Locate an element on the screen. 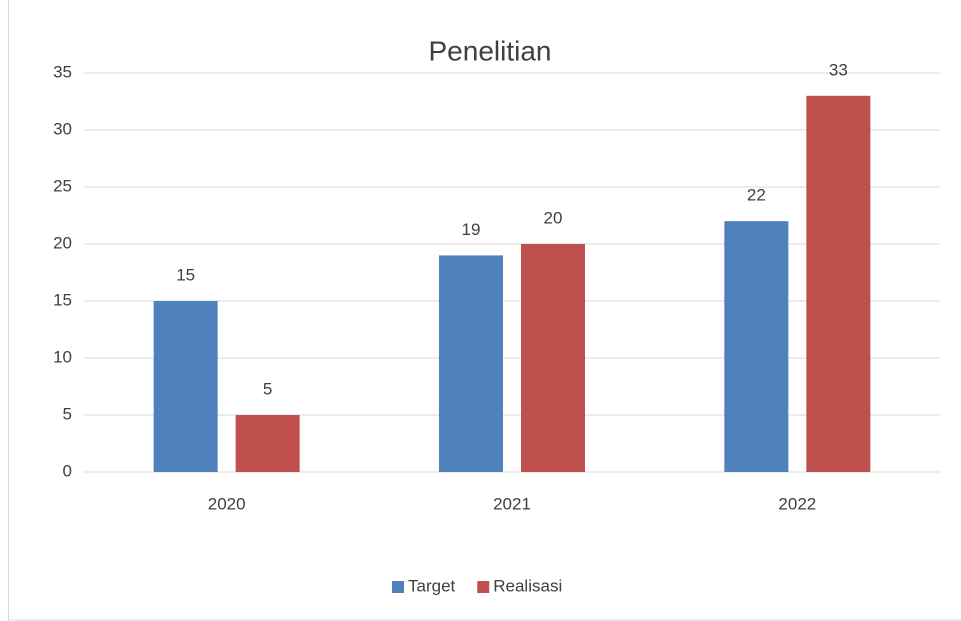 The height and width of the screenshot is (621, 961). y-tick-label: 10 is located at coordinates (62, 356).